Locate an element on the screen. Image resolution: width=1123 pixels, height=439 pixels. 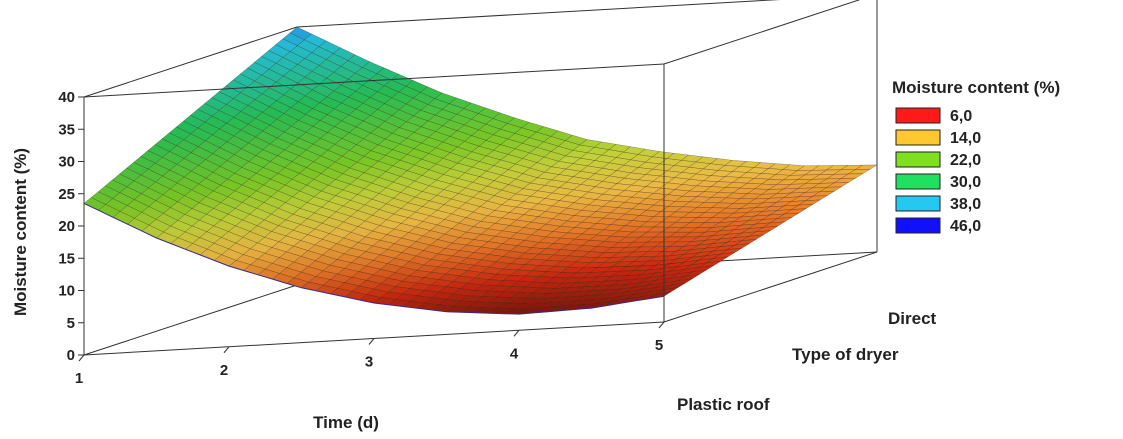
x-tick-label: 2 is located at coordinates (224, 370).